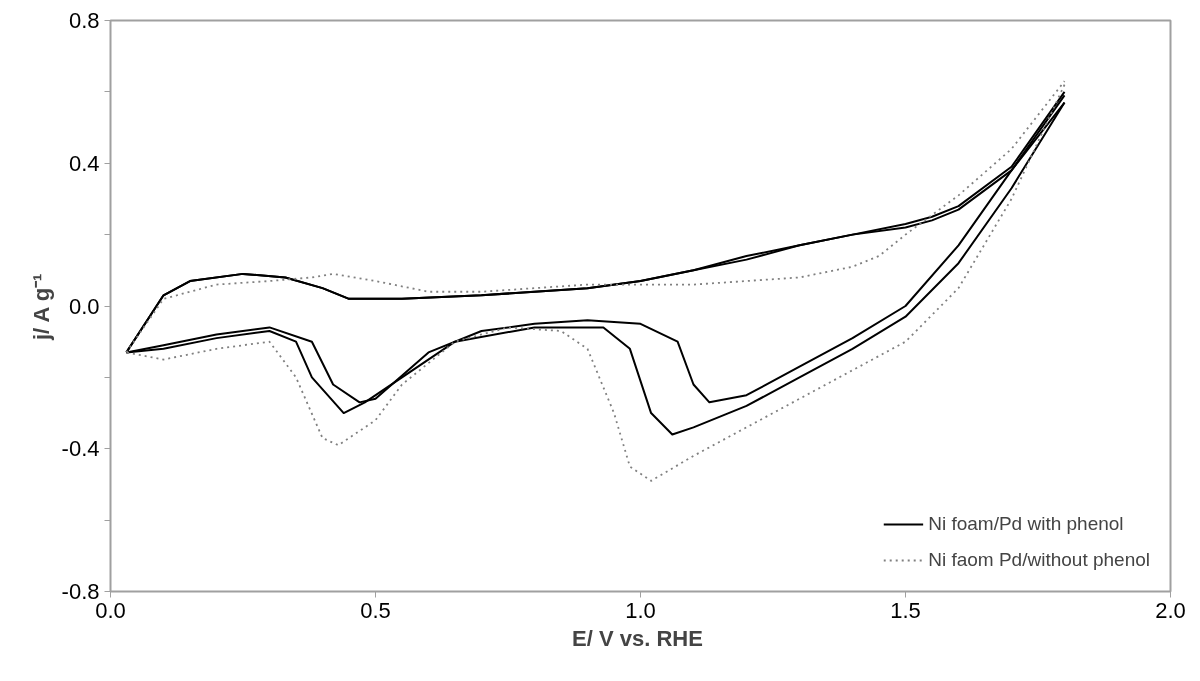  Describe the element at coordinates (84, 306) in the screenshot. I see `y-tick-label: 0.0` at that location.